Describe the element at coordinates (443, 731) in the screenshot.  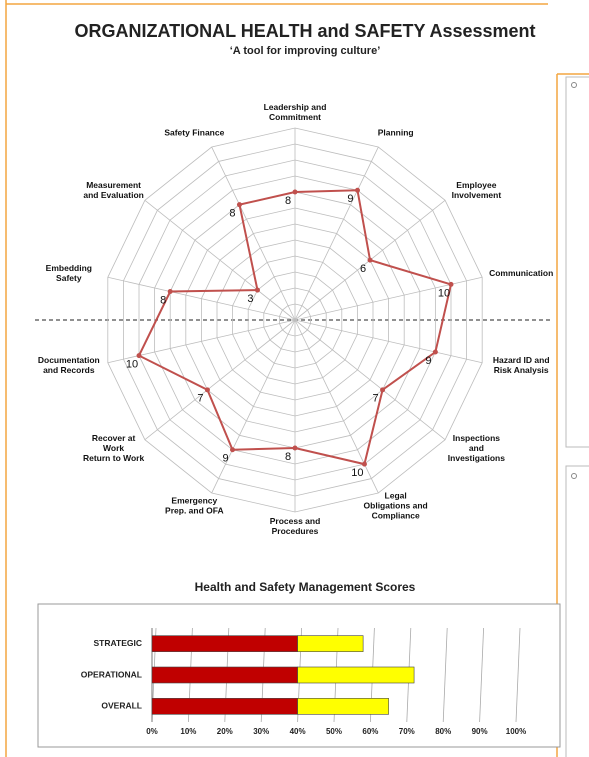
I see `x-tick-label: 80%` at that location.